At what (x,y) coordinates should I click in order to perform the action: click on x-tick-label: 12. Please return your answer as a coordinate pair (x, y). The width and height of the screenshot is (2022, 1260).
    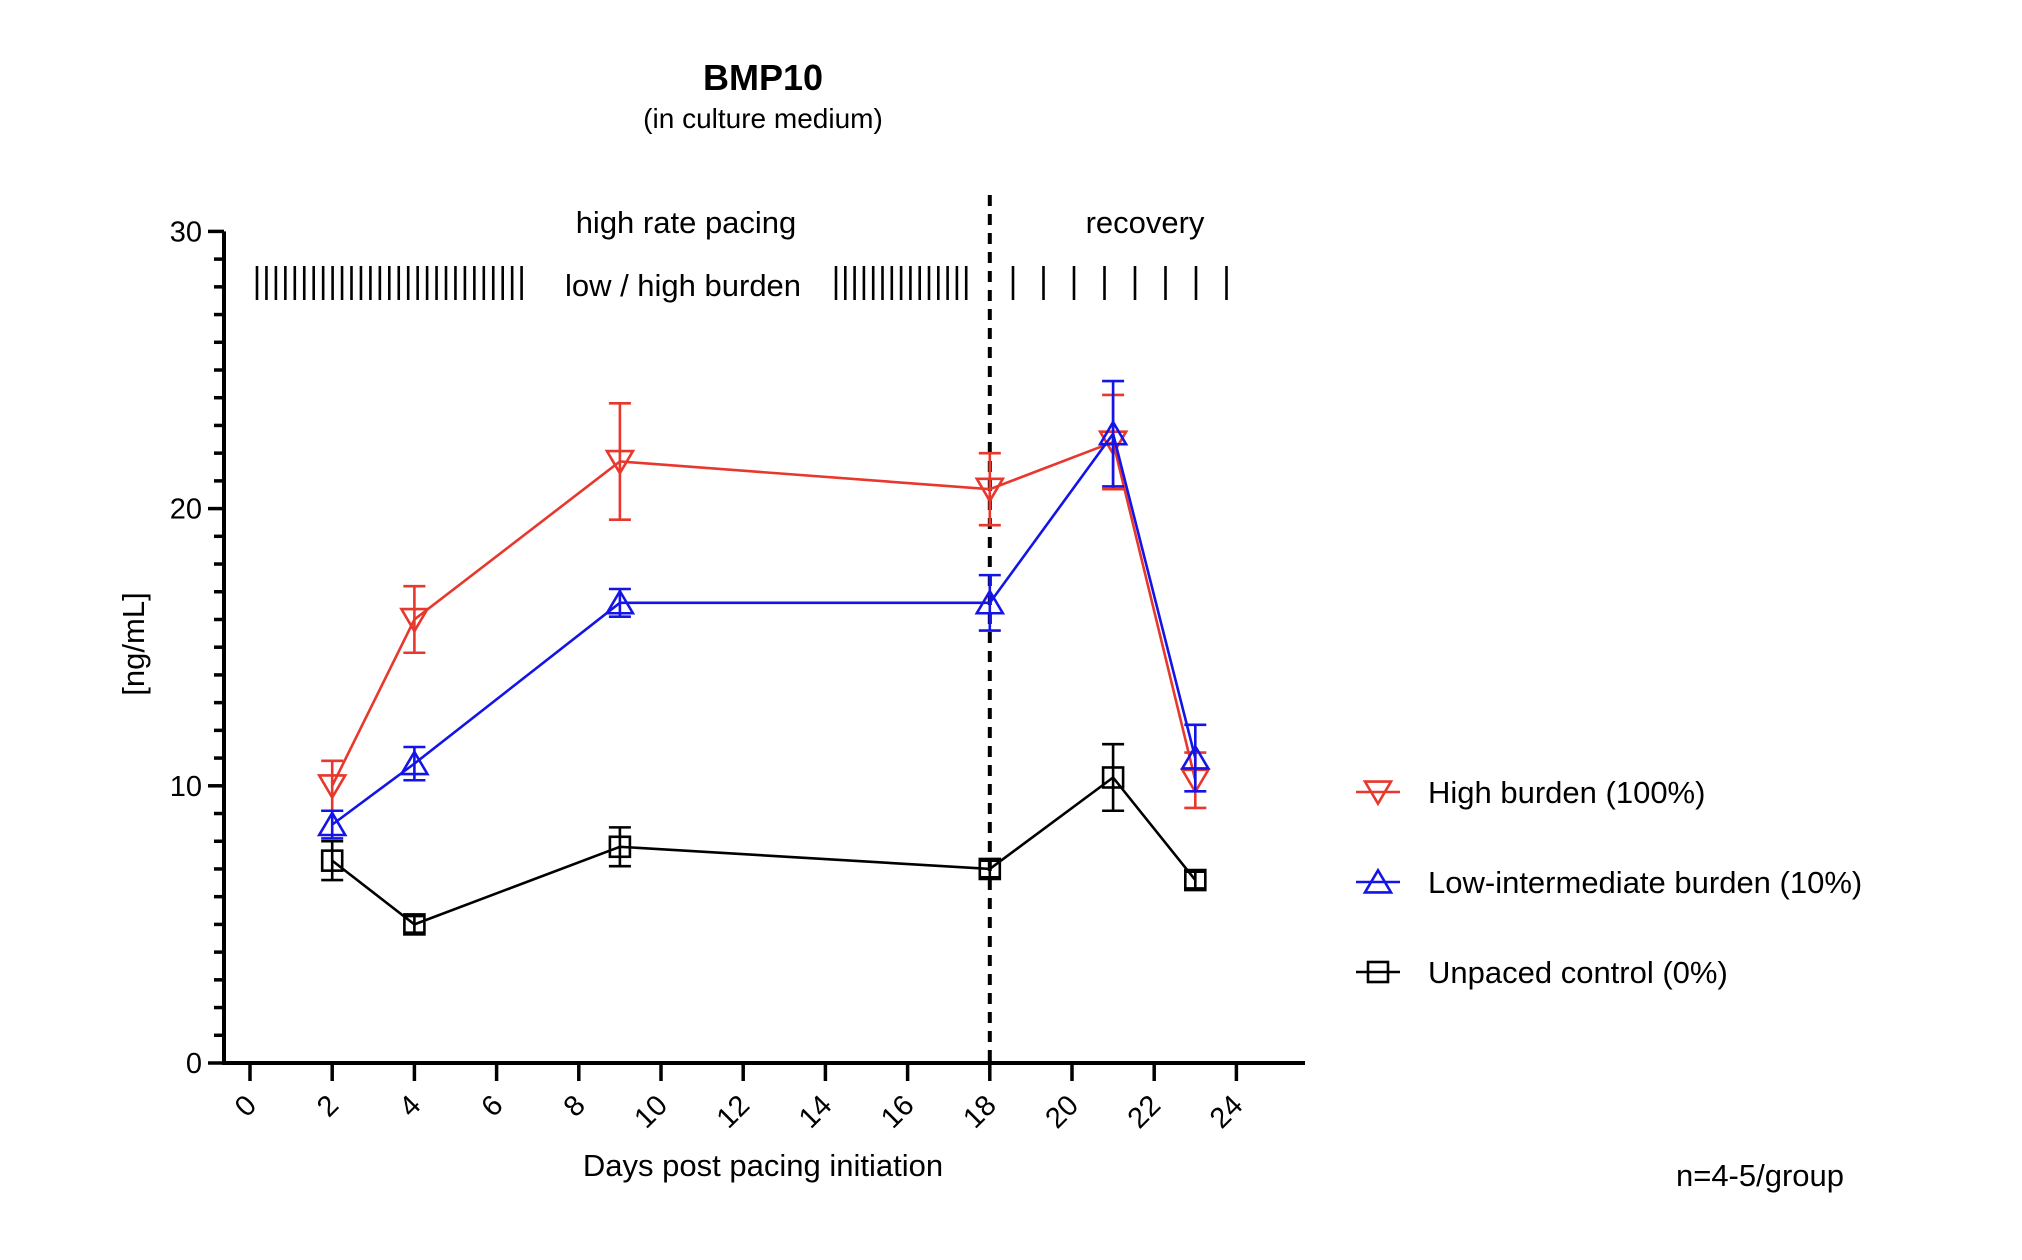
    Looking at the image, I should click on (733, 1111).